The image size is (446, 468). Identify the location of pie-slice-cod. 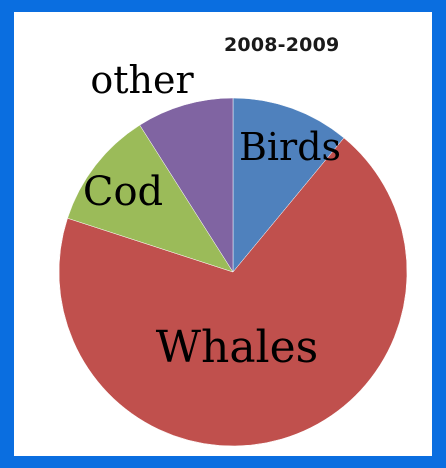
(150, 198).